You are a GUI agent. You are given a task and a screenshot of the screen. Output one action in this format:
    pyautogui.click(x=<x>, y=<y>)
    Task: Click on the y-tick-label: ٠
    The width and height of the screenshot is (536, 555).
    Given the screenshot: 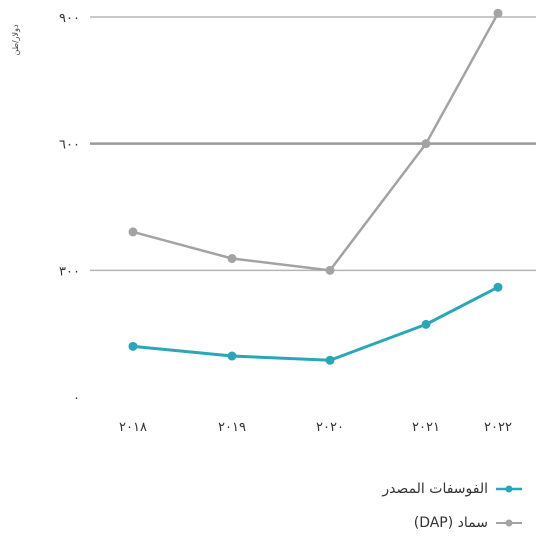 What is the action you would take?
    pyautogui.click(x=76, y=398)
    